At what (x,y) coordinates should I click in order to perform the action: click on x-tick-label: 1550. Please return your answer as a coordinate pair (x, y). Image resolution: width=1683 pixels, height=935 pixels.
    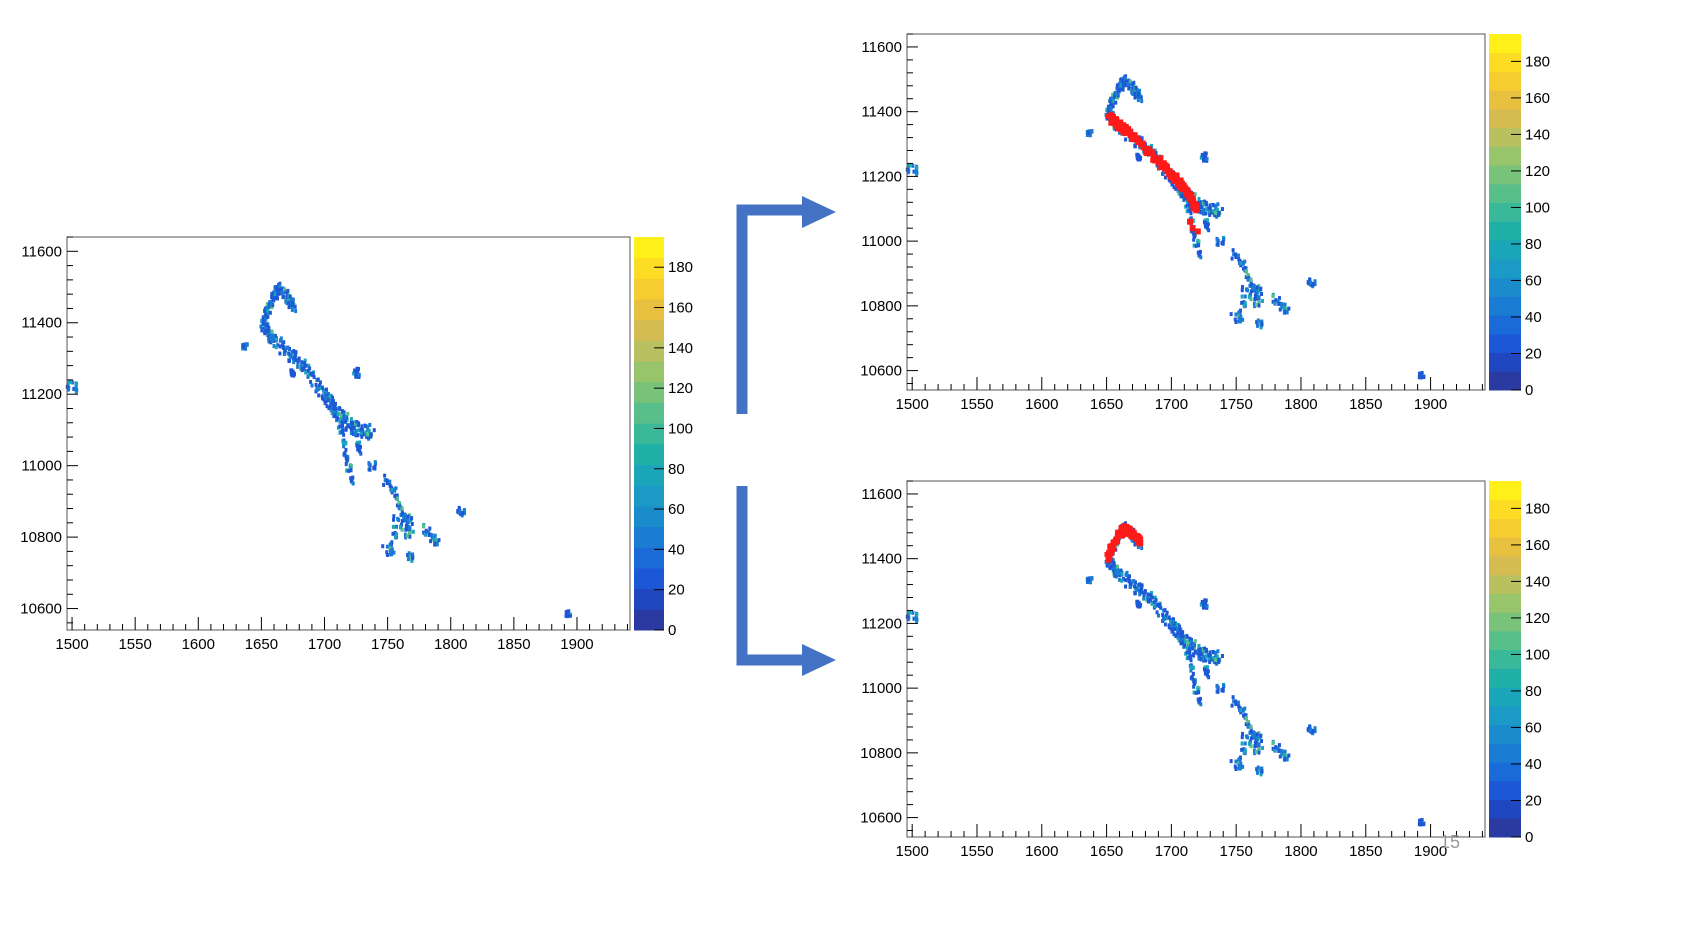
    Looking at the image, I should click on (976, 851).